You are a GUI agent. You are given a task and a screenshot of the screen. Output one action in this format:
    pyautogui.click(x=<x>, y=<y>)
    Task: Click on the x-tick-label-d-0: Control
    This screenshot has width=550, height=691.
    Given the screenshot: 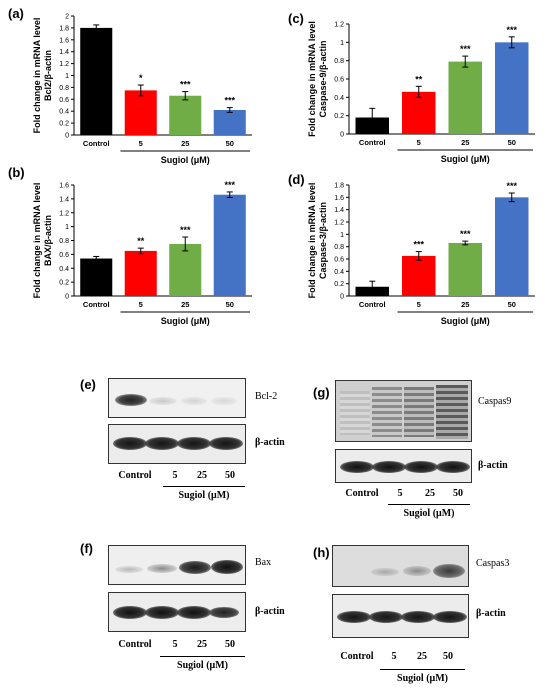 What is the action you would take?
    pyautogui.click(x=372, y=304)
    